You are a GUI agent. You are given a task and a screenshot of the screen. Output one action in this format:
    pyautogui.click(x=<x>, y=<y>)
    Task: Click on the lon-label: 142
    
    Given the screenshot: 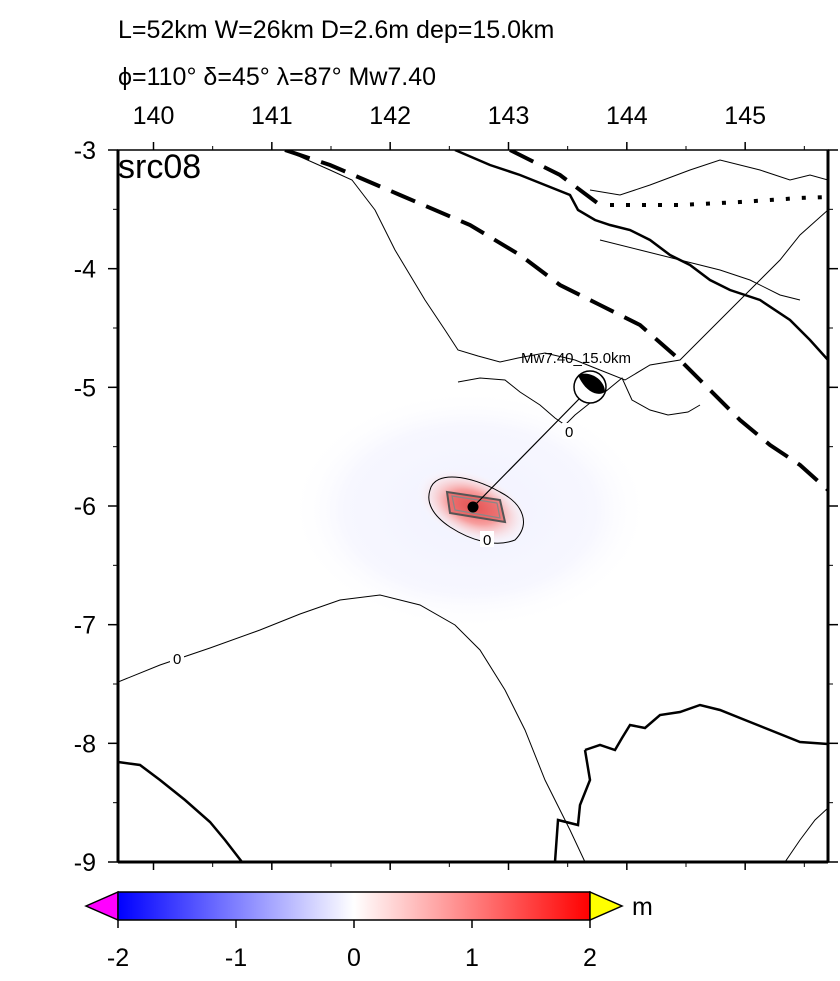 What is the action you would take?
    pyautogui.click(x=390, y=116)
    